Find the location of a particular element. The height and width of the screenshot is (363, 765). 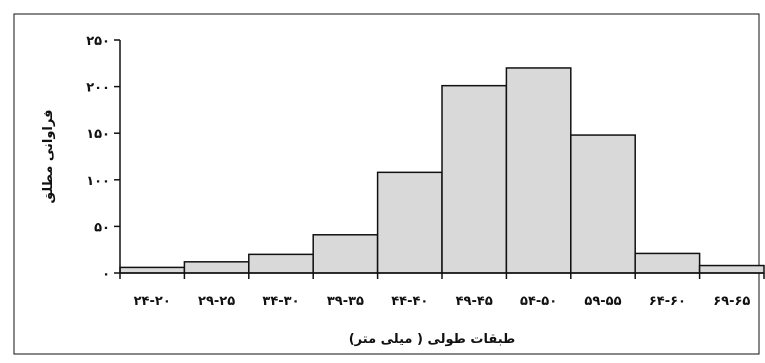

y-tick-label: ۱۰۰ is located at coordinates (98, 181).